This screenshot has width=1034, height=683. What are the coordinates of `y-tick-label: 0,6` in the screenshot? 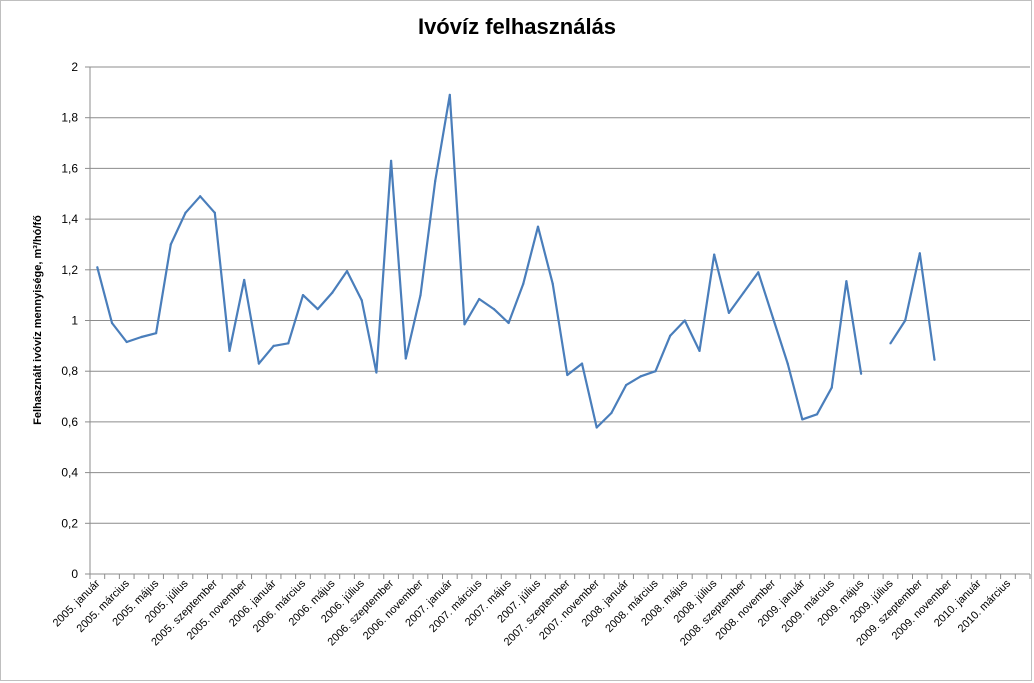 It's located at (69, 422).